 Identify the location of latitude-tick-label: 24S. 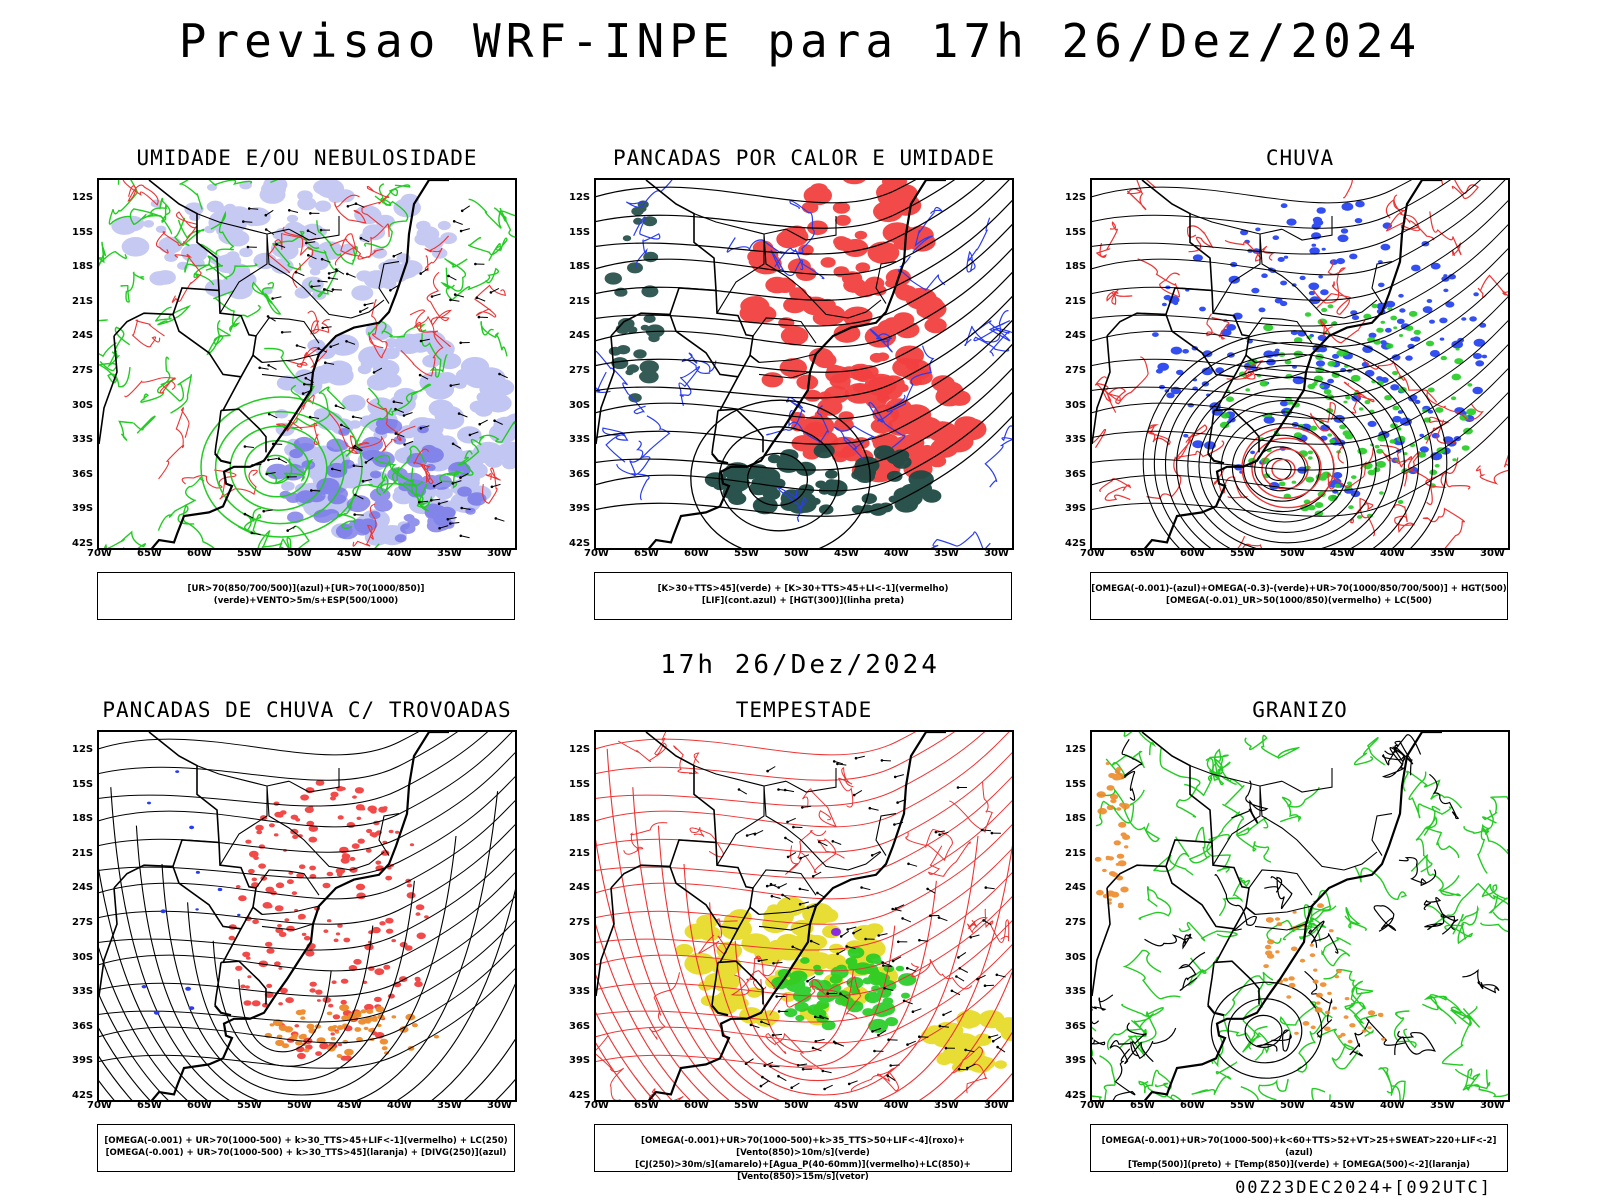
(580, 336).